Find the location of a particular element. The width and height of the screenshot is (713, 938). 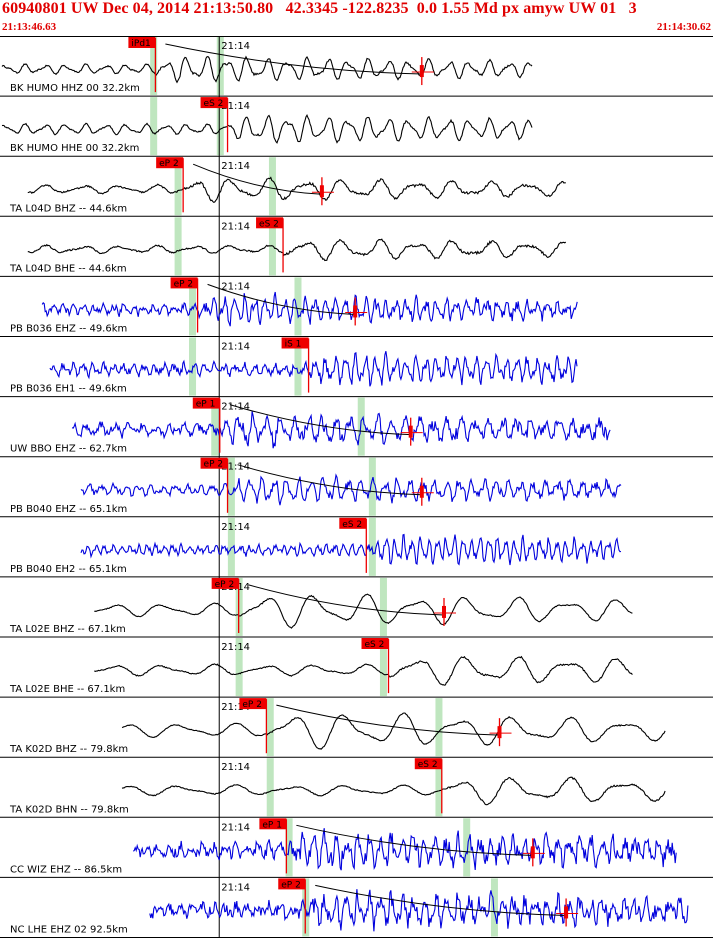

trace-panel: 21:14 eS 2 TA L04D BHE -- 44.6km is located at coordinates (356, 246).